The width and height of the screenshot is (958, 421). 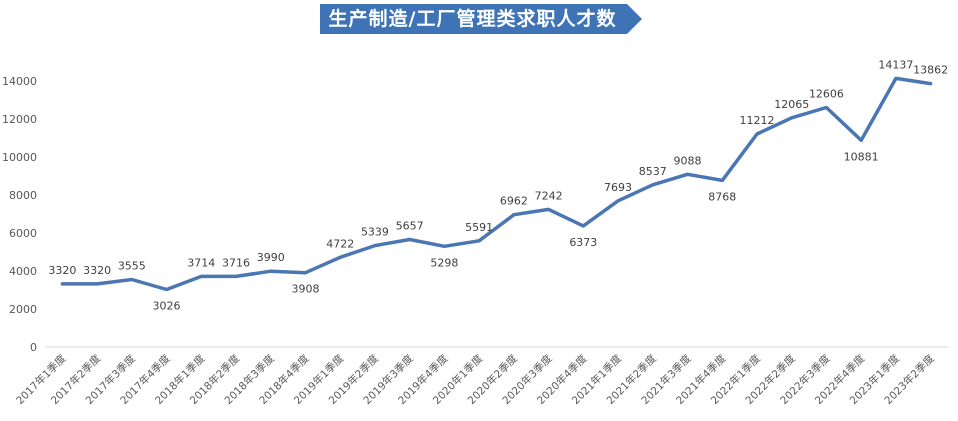 I want to click on title-banner, so click(x=481, y=19).